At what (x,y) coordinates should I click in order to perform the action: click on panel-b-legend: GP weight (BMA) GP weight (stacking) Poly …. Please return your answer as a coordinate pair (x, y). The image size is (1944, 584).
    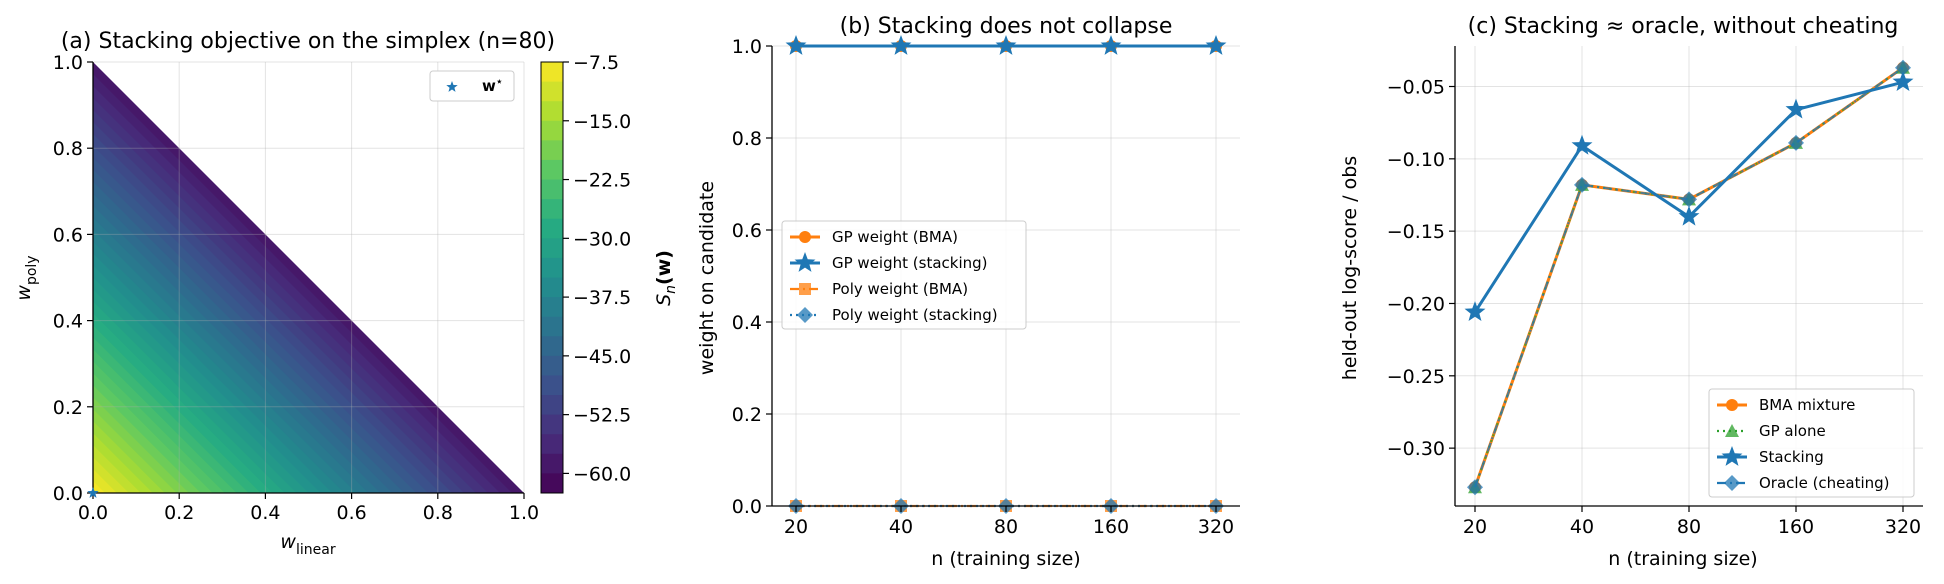
    Looking at the image, I should click on (904, 275).